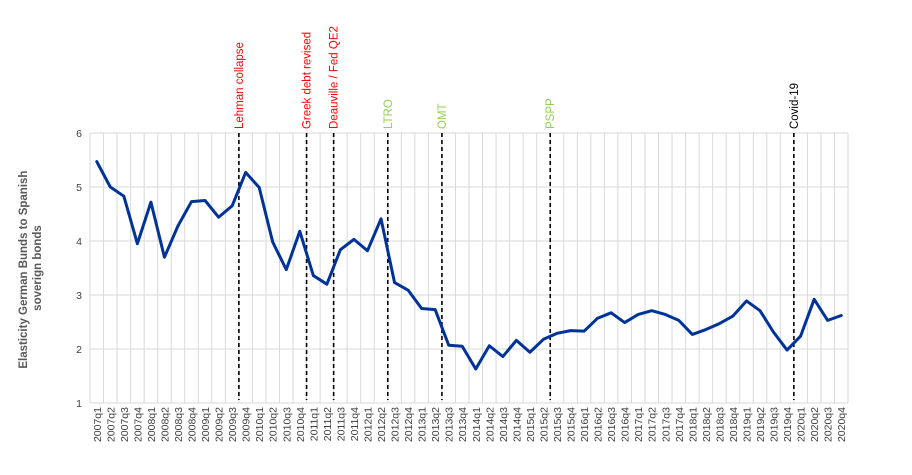 The width and height of the screenshot is (912, 475). I want to click on x-tick-label: 2010q4, so click(301, 424).